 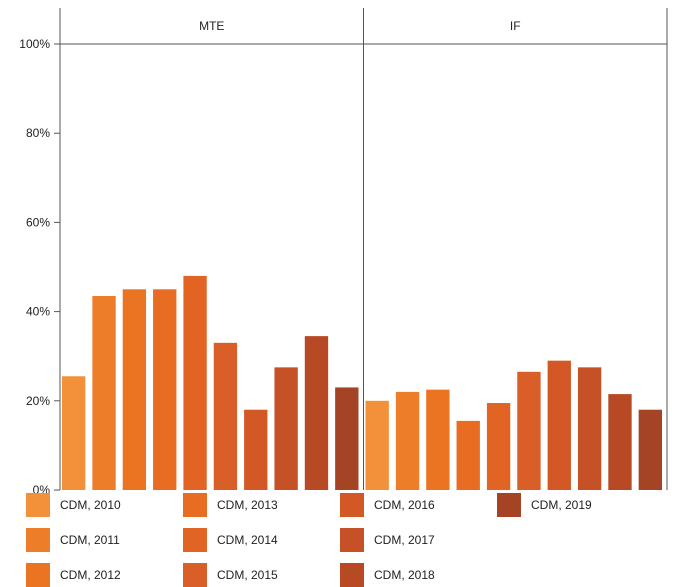 I want to click on legend-item: CDM, 2012, so click(x=73, y=575).